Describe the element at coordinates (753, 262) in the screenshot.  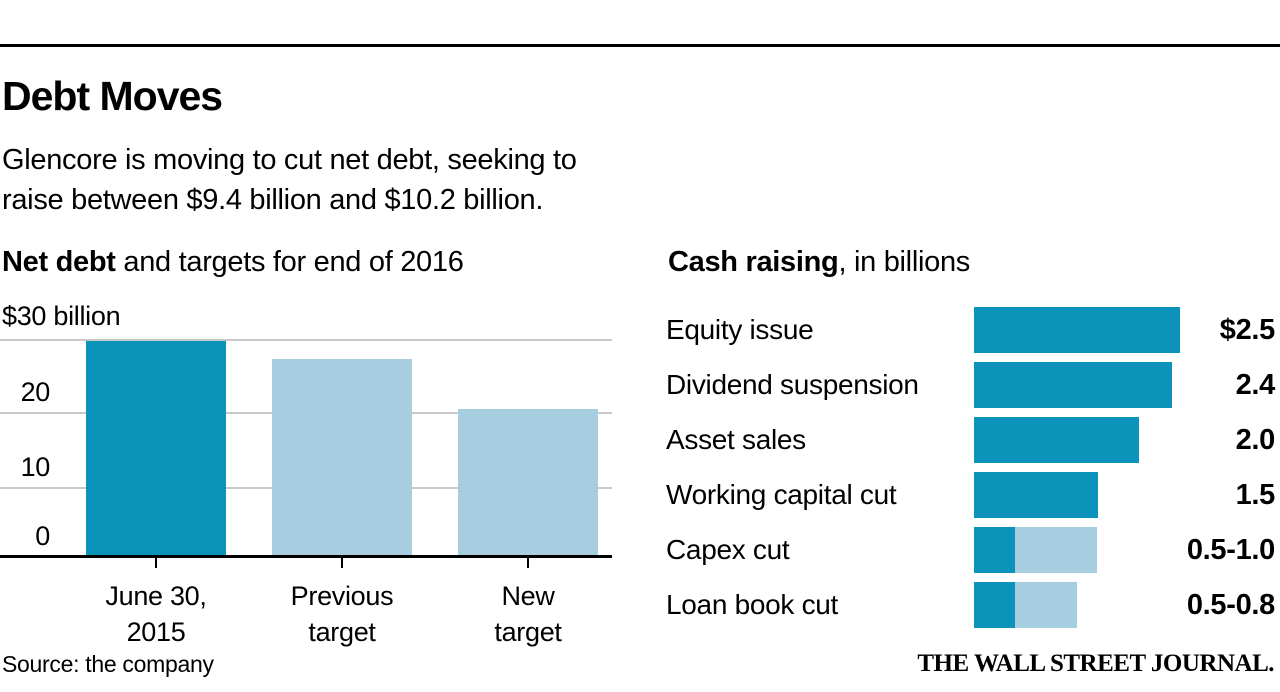
I see `right-chart-title-bold: Cash raising` at that location.